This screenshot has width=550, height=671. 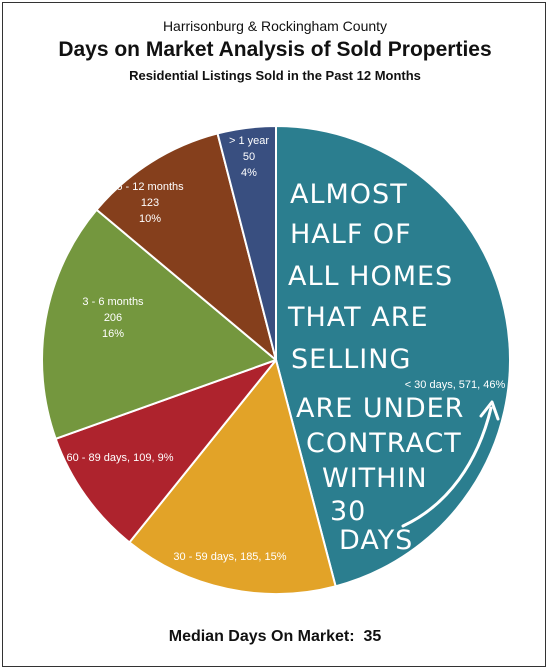 What do you see at coordinates (351, 359) in the screenshot?
I see `note-line: SELLING` at bounding box center [351, 359].